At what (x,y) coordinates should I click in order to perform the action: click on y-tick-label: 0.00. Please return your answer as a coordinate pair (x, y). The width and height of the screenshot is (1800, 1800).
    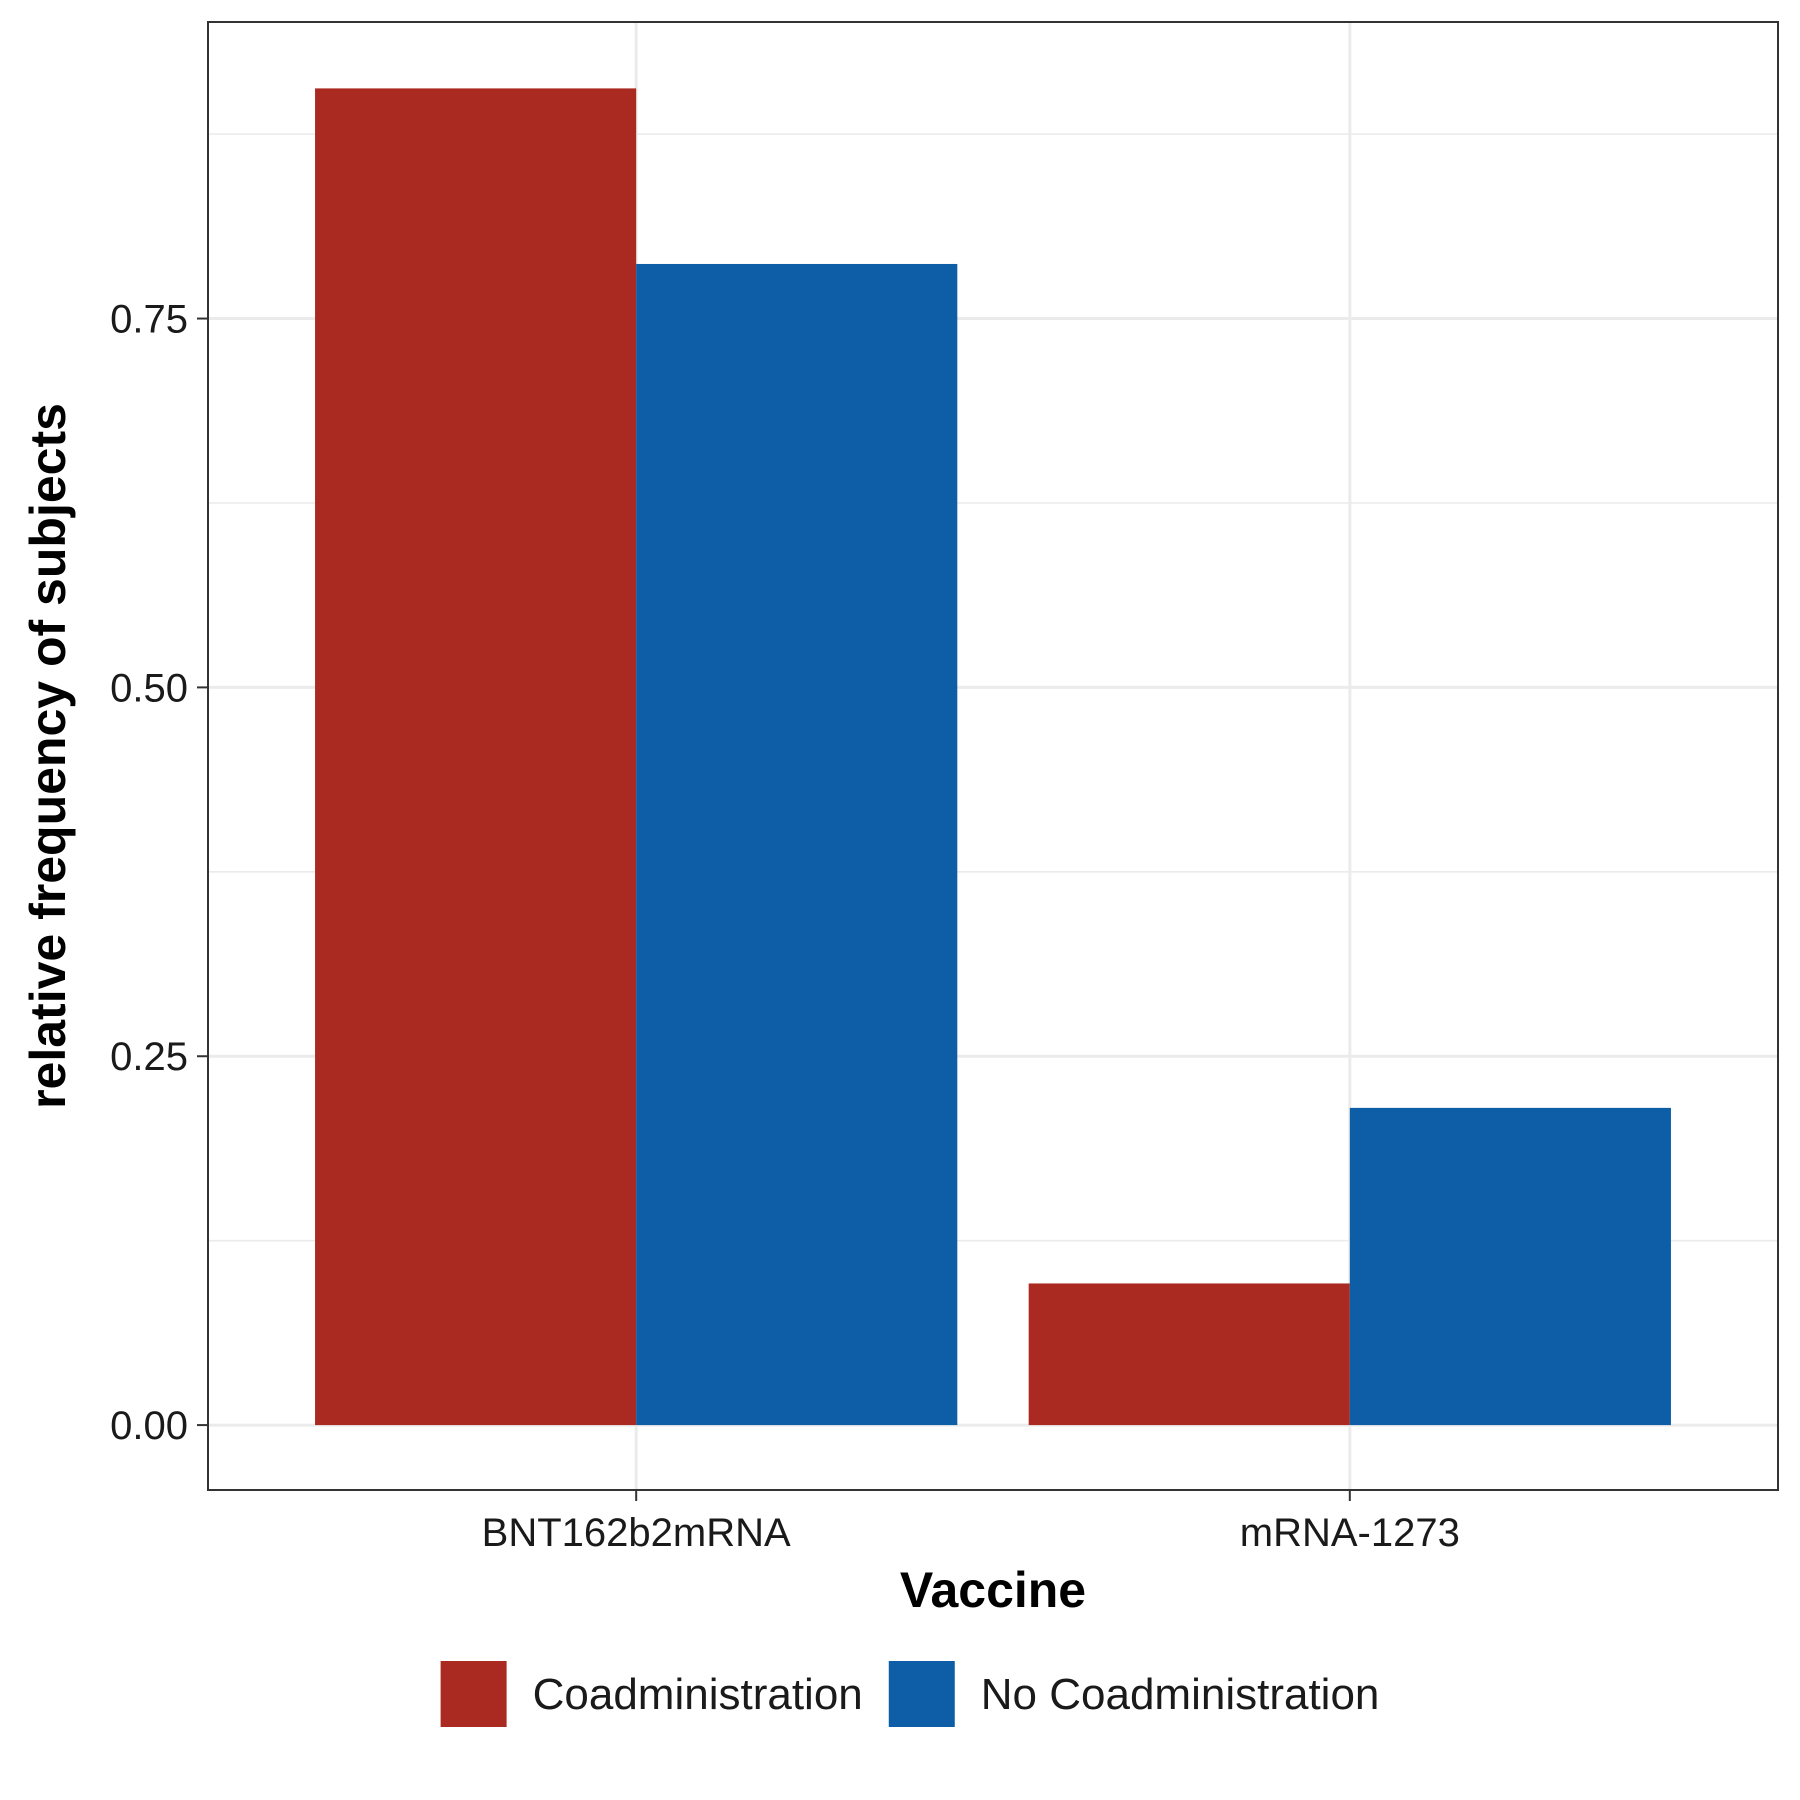
    Looking at the image, I should click on (149, 1426).